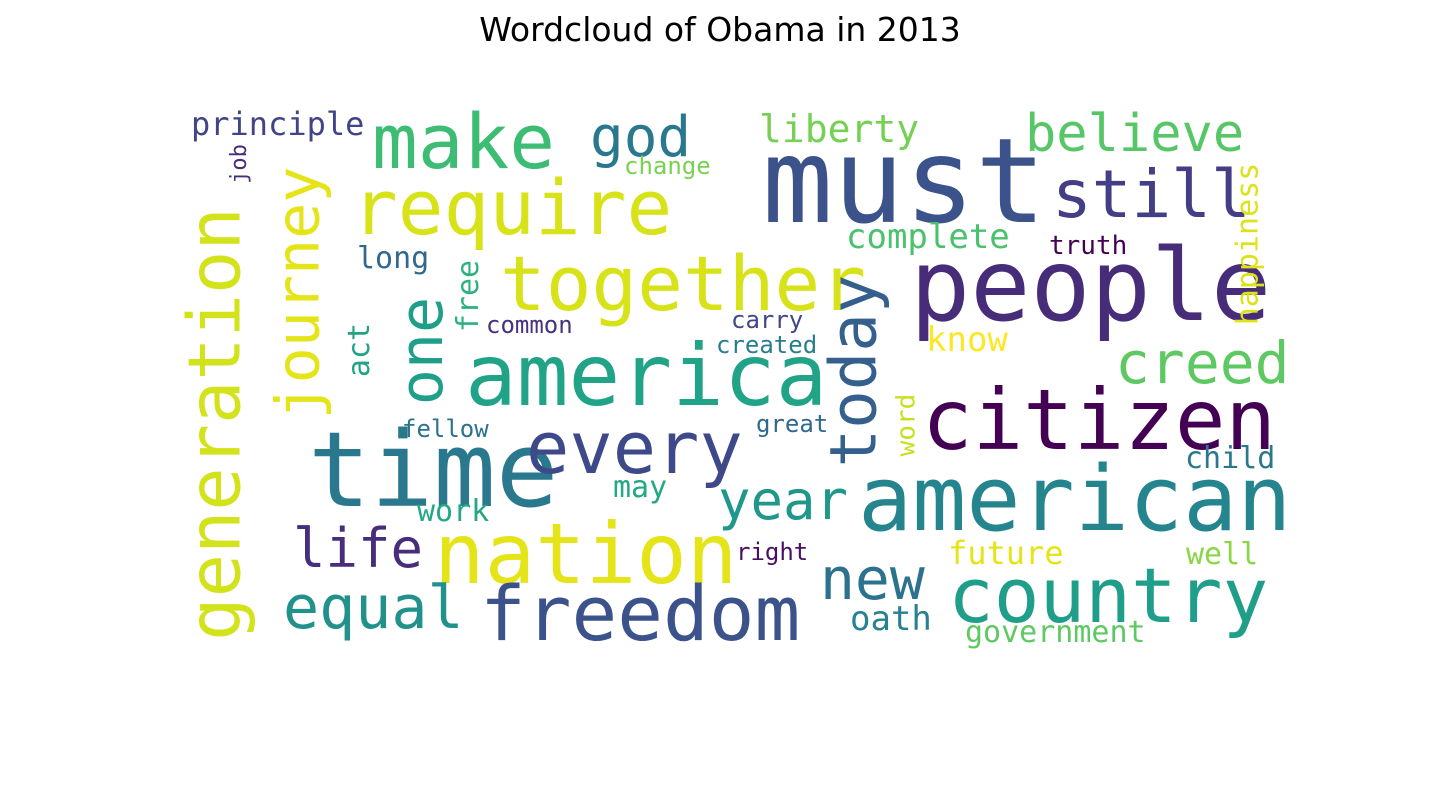 The image size is (1440, 792). Describe the element at coordinates (529, 325) in the screenshot. I see `word-common: common` at that location.